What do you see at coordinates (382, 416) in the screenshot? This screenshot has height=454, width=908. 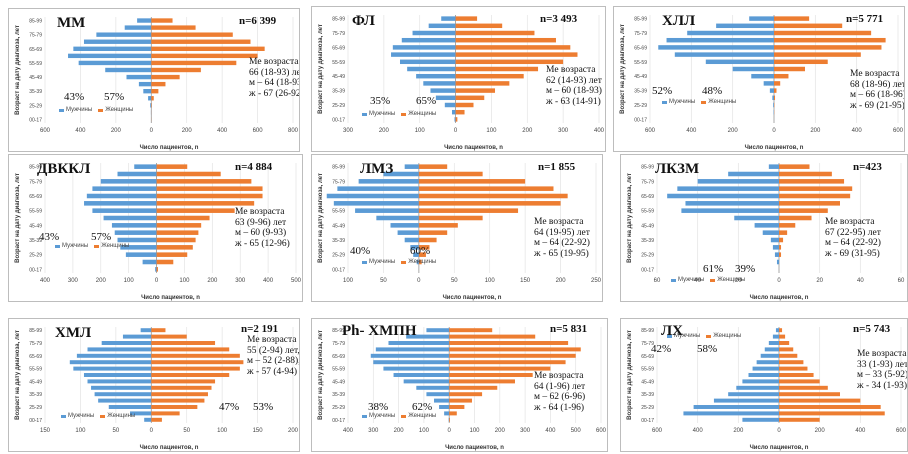 I see `legend-male-label: Мужчины` at bounding box center [382, 416].